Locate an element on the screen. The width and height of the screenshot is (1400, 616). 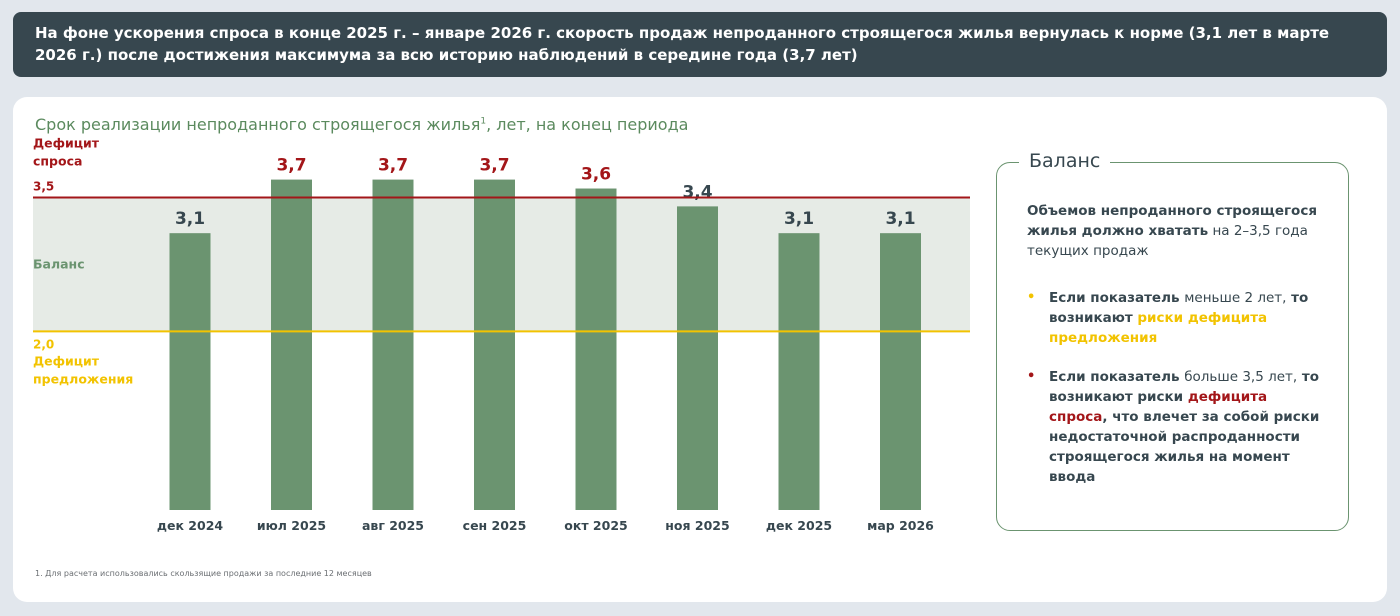
category-tick-label: ноя 2025 is located at coordinates (697, 525).